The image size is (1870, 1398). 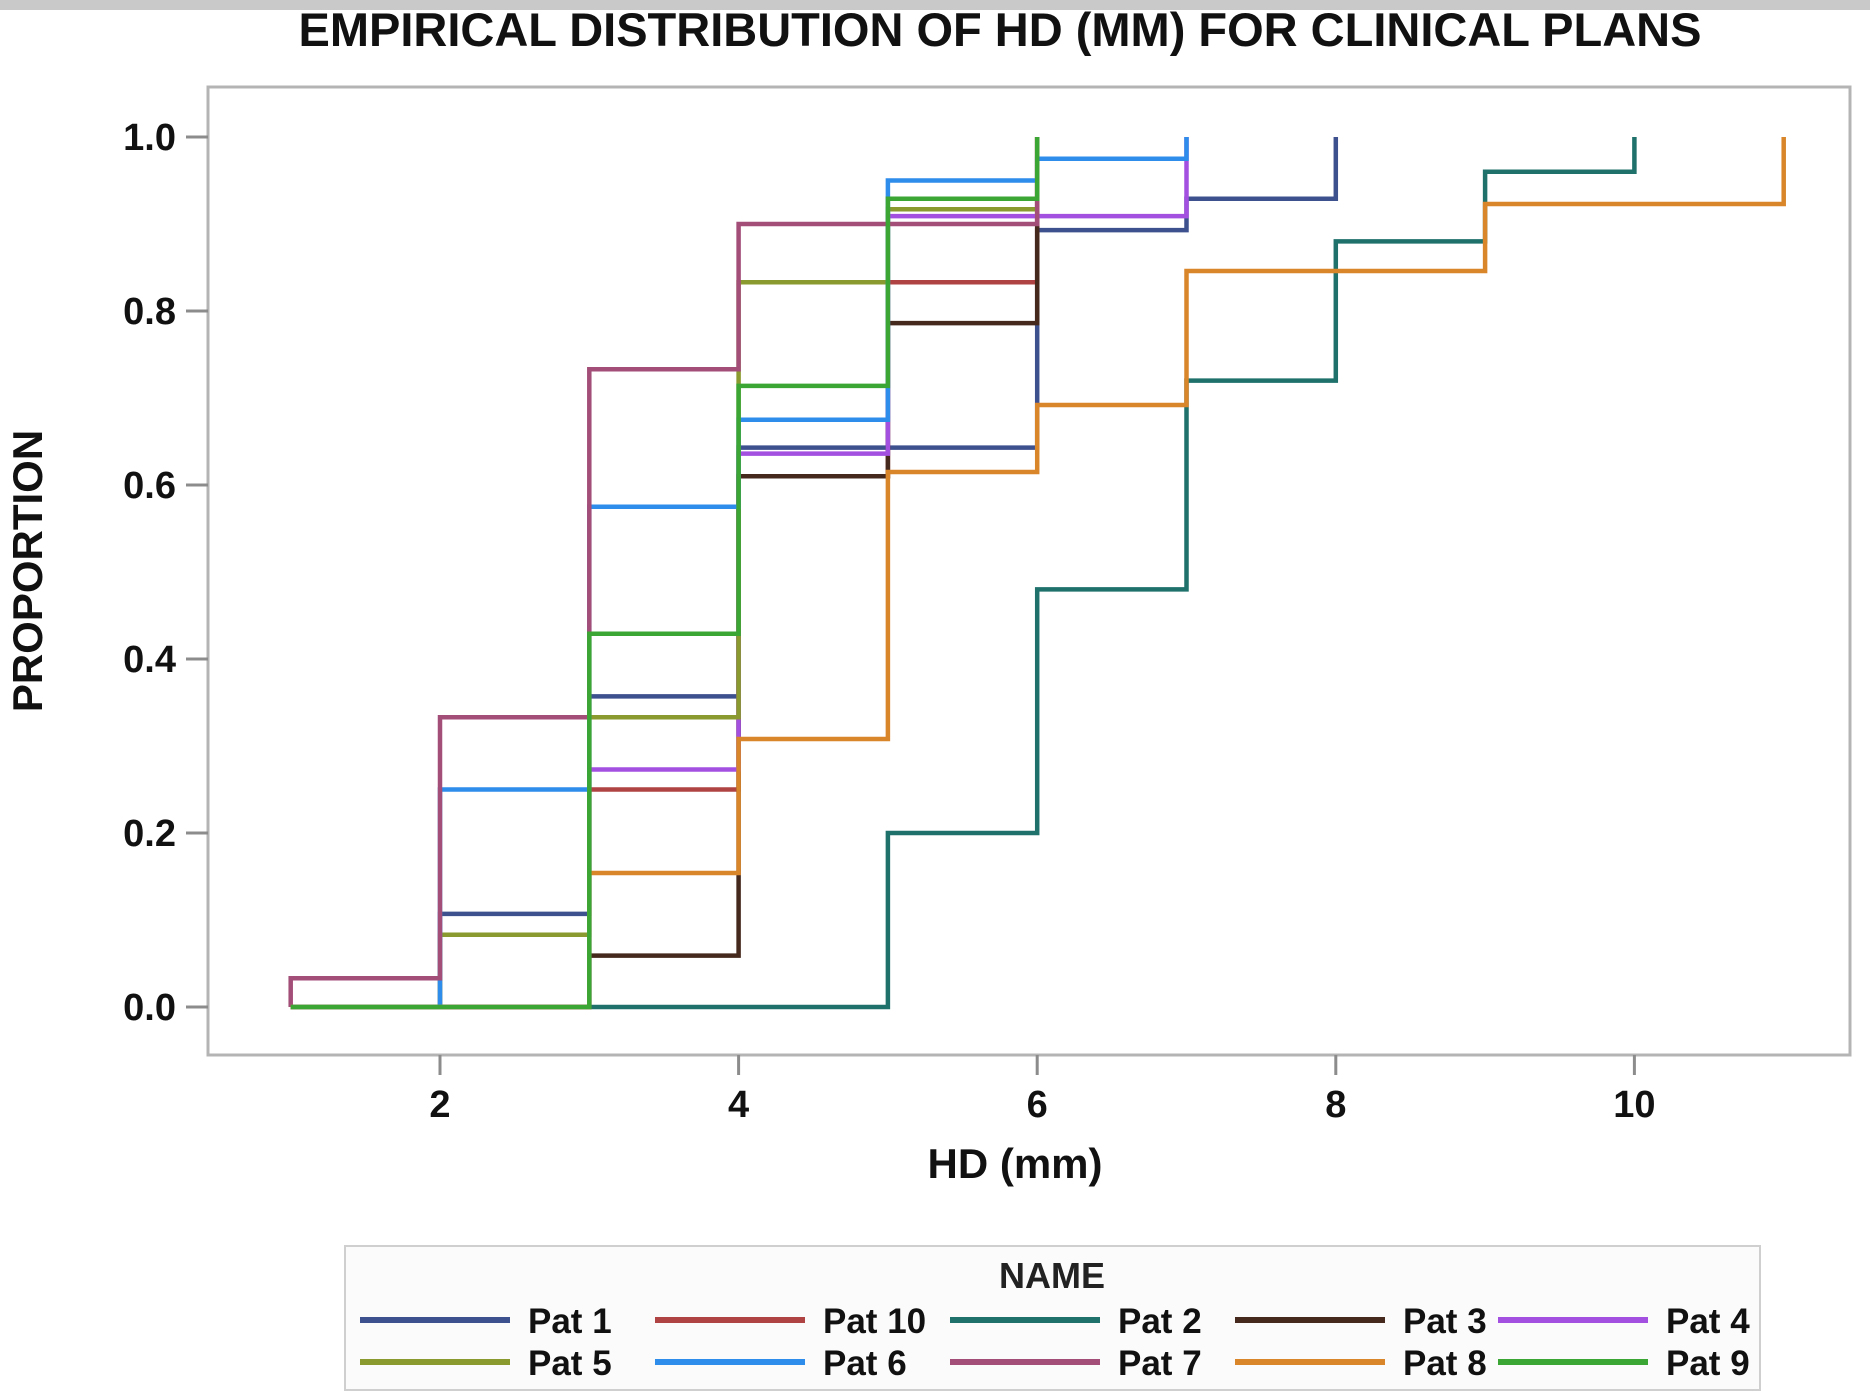 I want to click on x-axis-ticks: 2 4 6 8 10, so click(x=1042, y=1090).